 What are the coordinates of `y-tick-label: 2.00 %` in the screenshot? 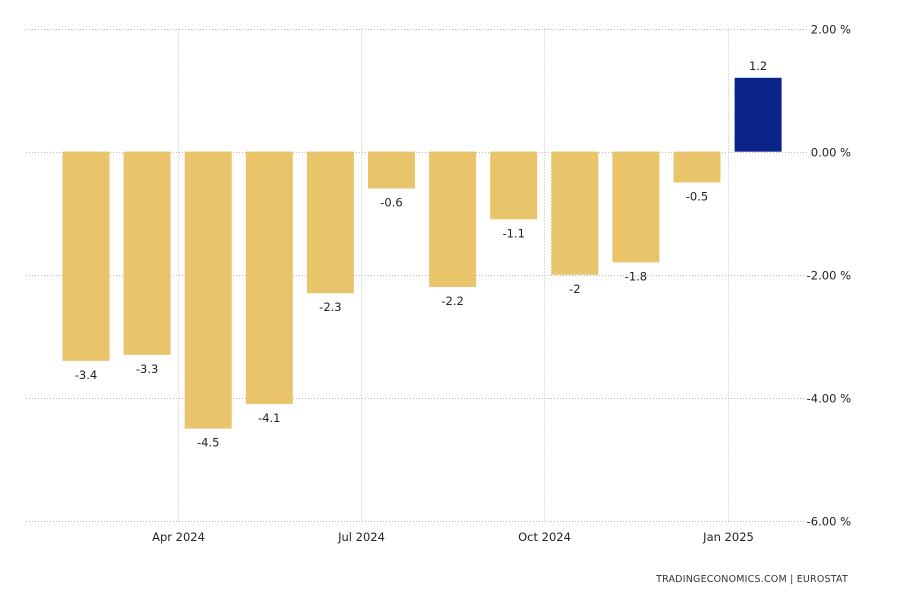 It's located at (831, 30).